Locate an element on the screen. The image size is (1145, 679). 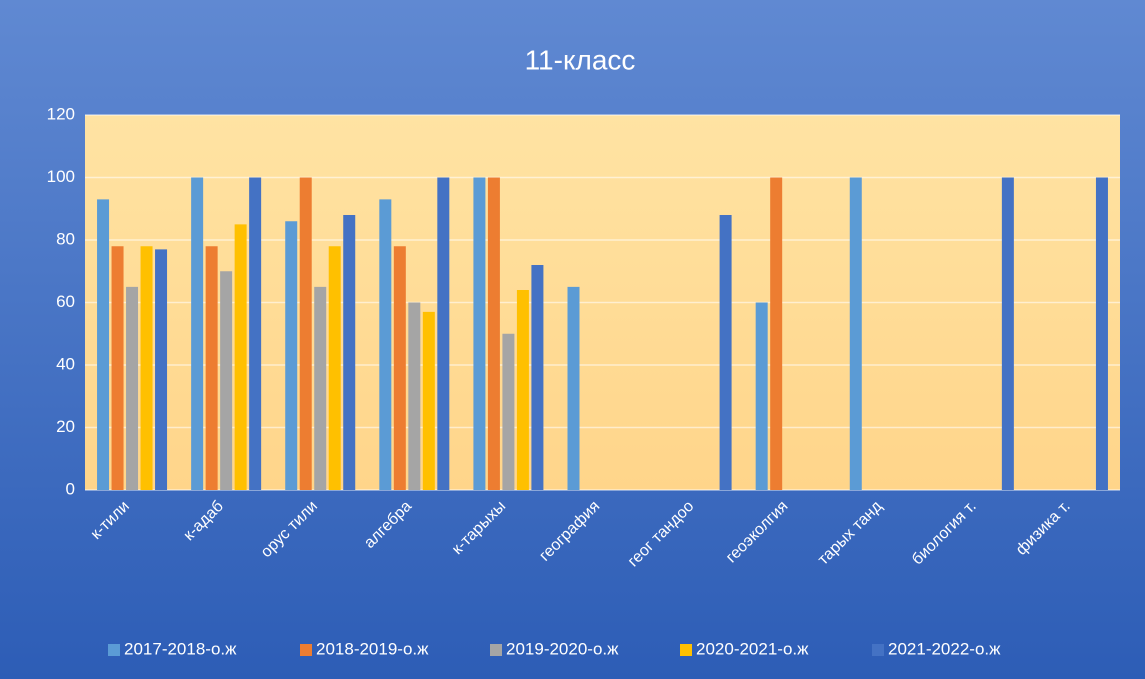
y-tick-label: 80 is located at coordinates (65, 238).